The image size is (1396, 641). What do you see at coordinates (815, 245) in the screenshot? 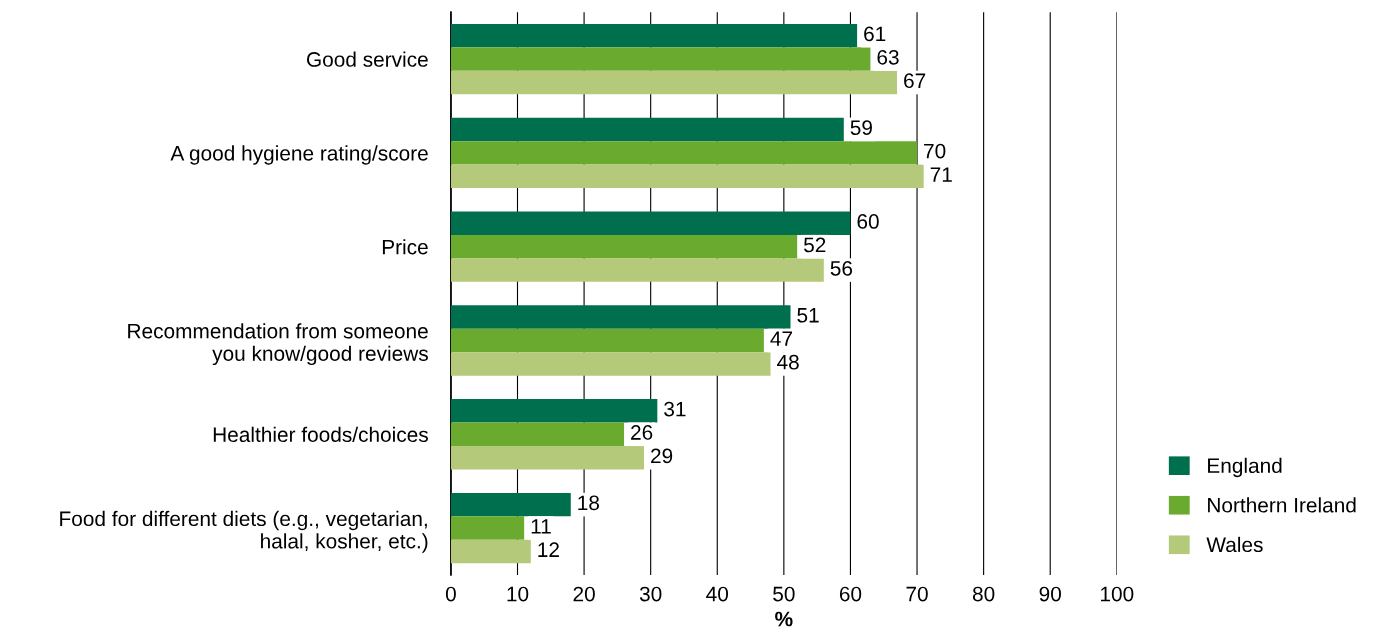
I see `data-label: 52` at bounding box center [815, 245].